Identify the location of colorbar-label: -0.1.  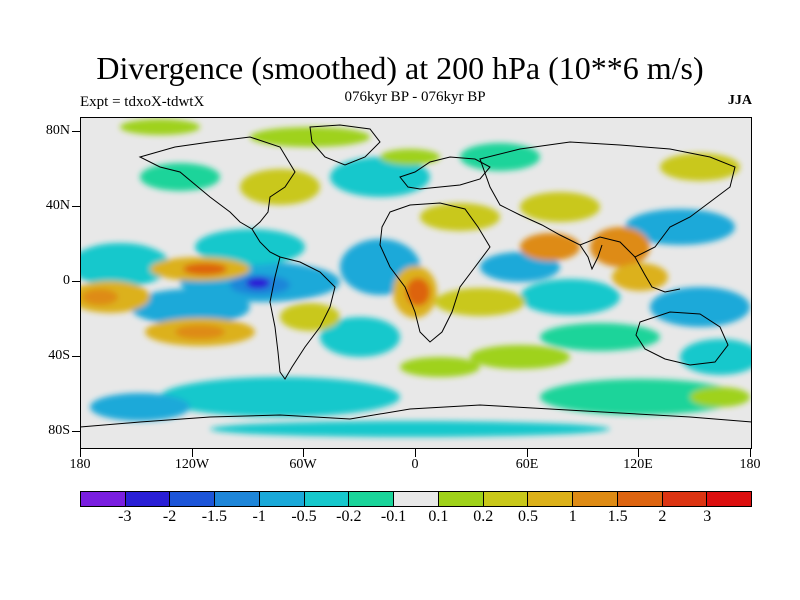
(393, 516).